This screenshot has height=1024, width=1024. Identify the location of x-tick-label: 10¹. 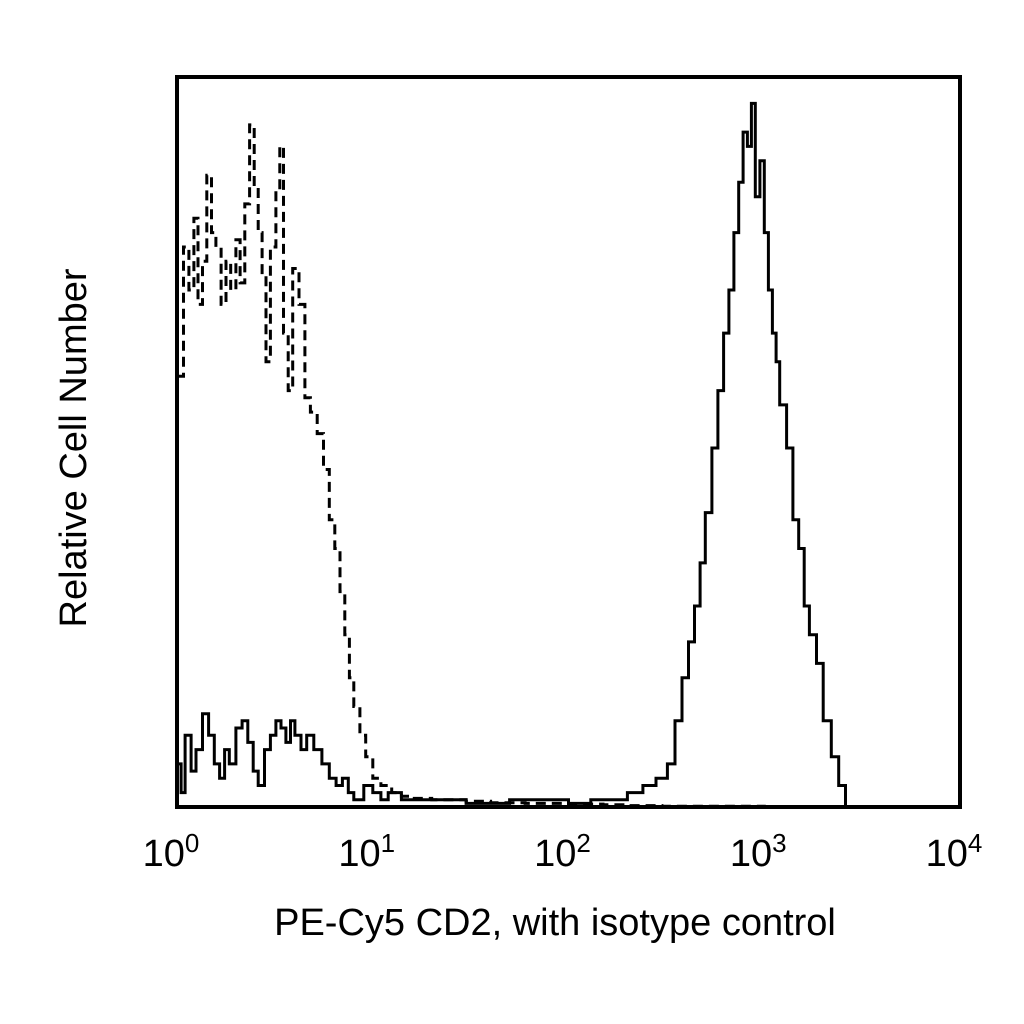
(366, 851).